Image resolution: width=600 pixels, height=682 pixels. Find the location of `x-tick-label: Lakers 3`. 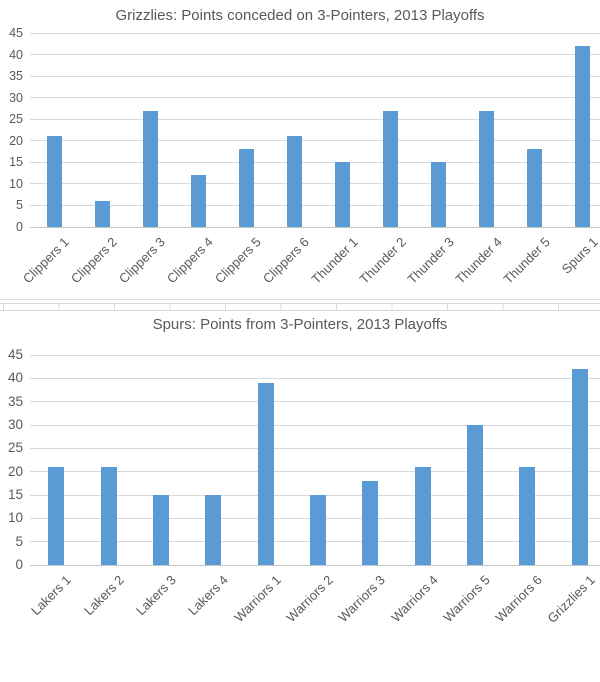

x-tick-label: Lakers 3 is located at coordinates (155, 595).